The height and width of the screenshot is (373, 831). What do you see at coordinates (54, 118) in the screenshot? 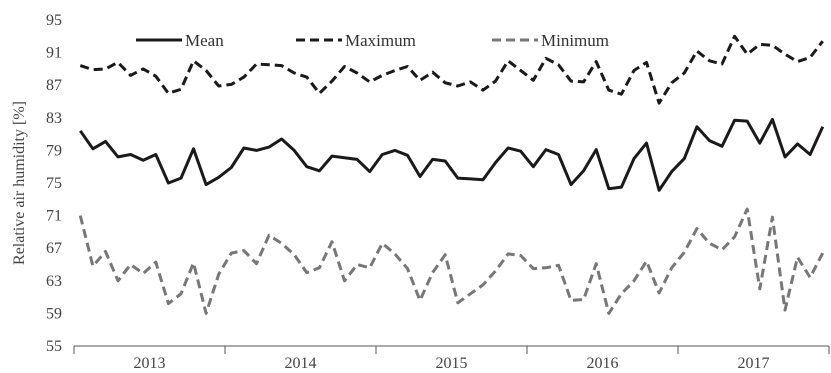
I see `y-tick-label: 83` at bounding box center [54, 118].